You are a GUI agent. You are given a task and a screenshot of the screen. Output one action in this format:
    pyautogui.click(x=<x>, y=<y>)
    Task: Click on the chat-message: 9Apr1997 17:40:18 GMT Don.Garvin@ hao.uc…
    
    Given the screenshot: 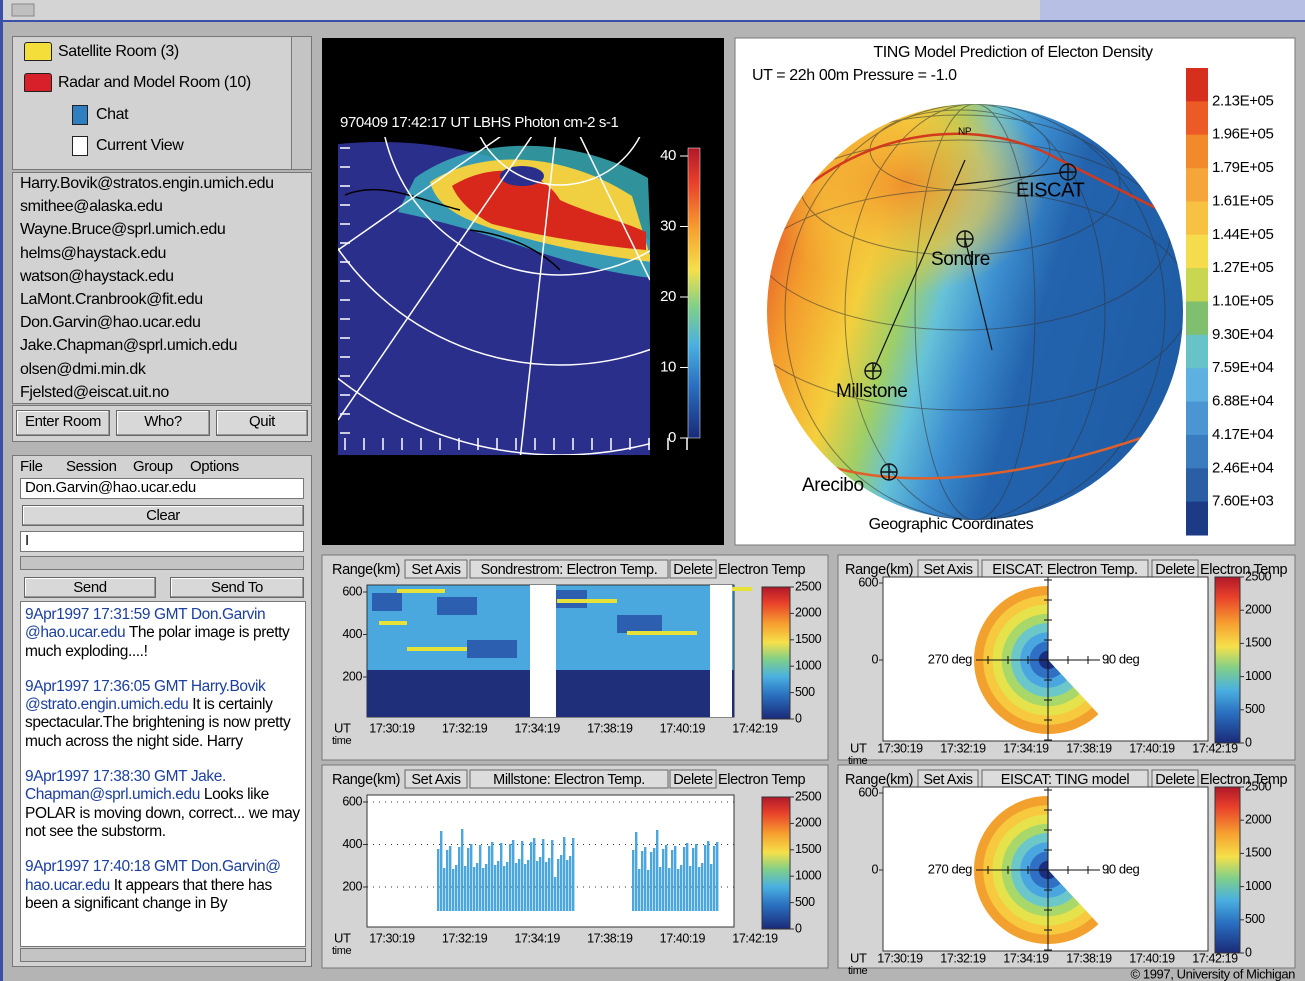 What is the action you would take?
    pyautogui.click(x=163, y=885)
    